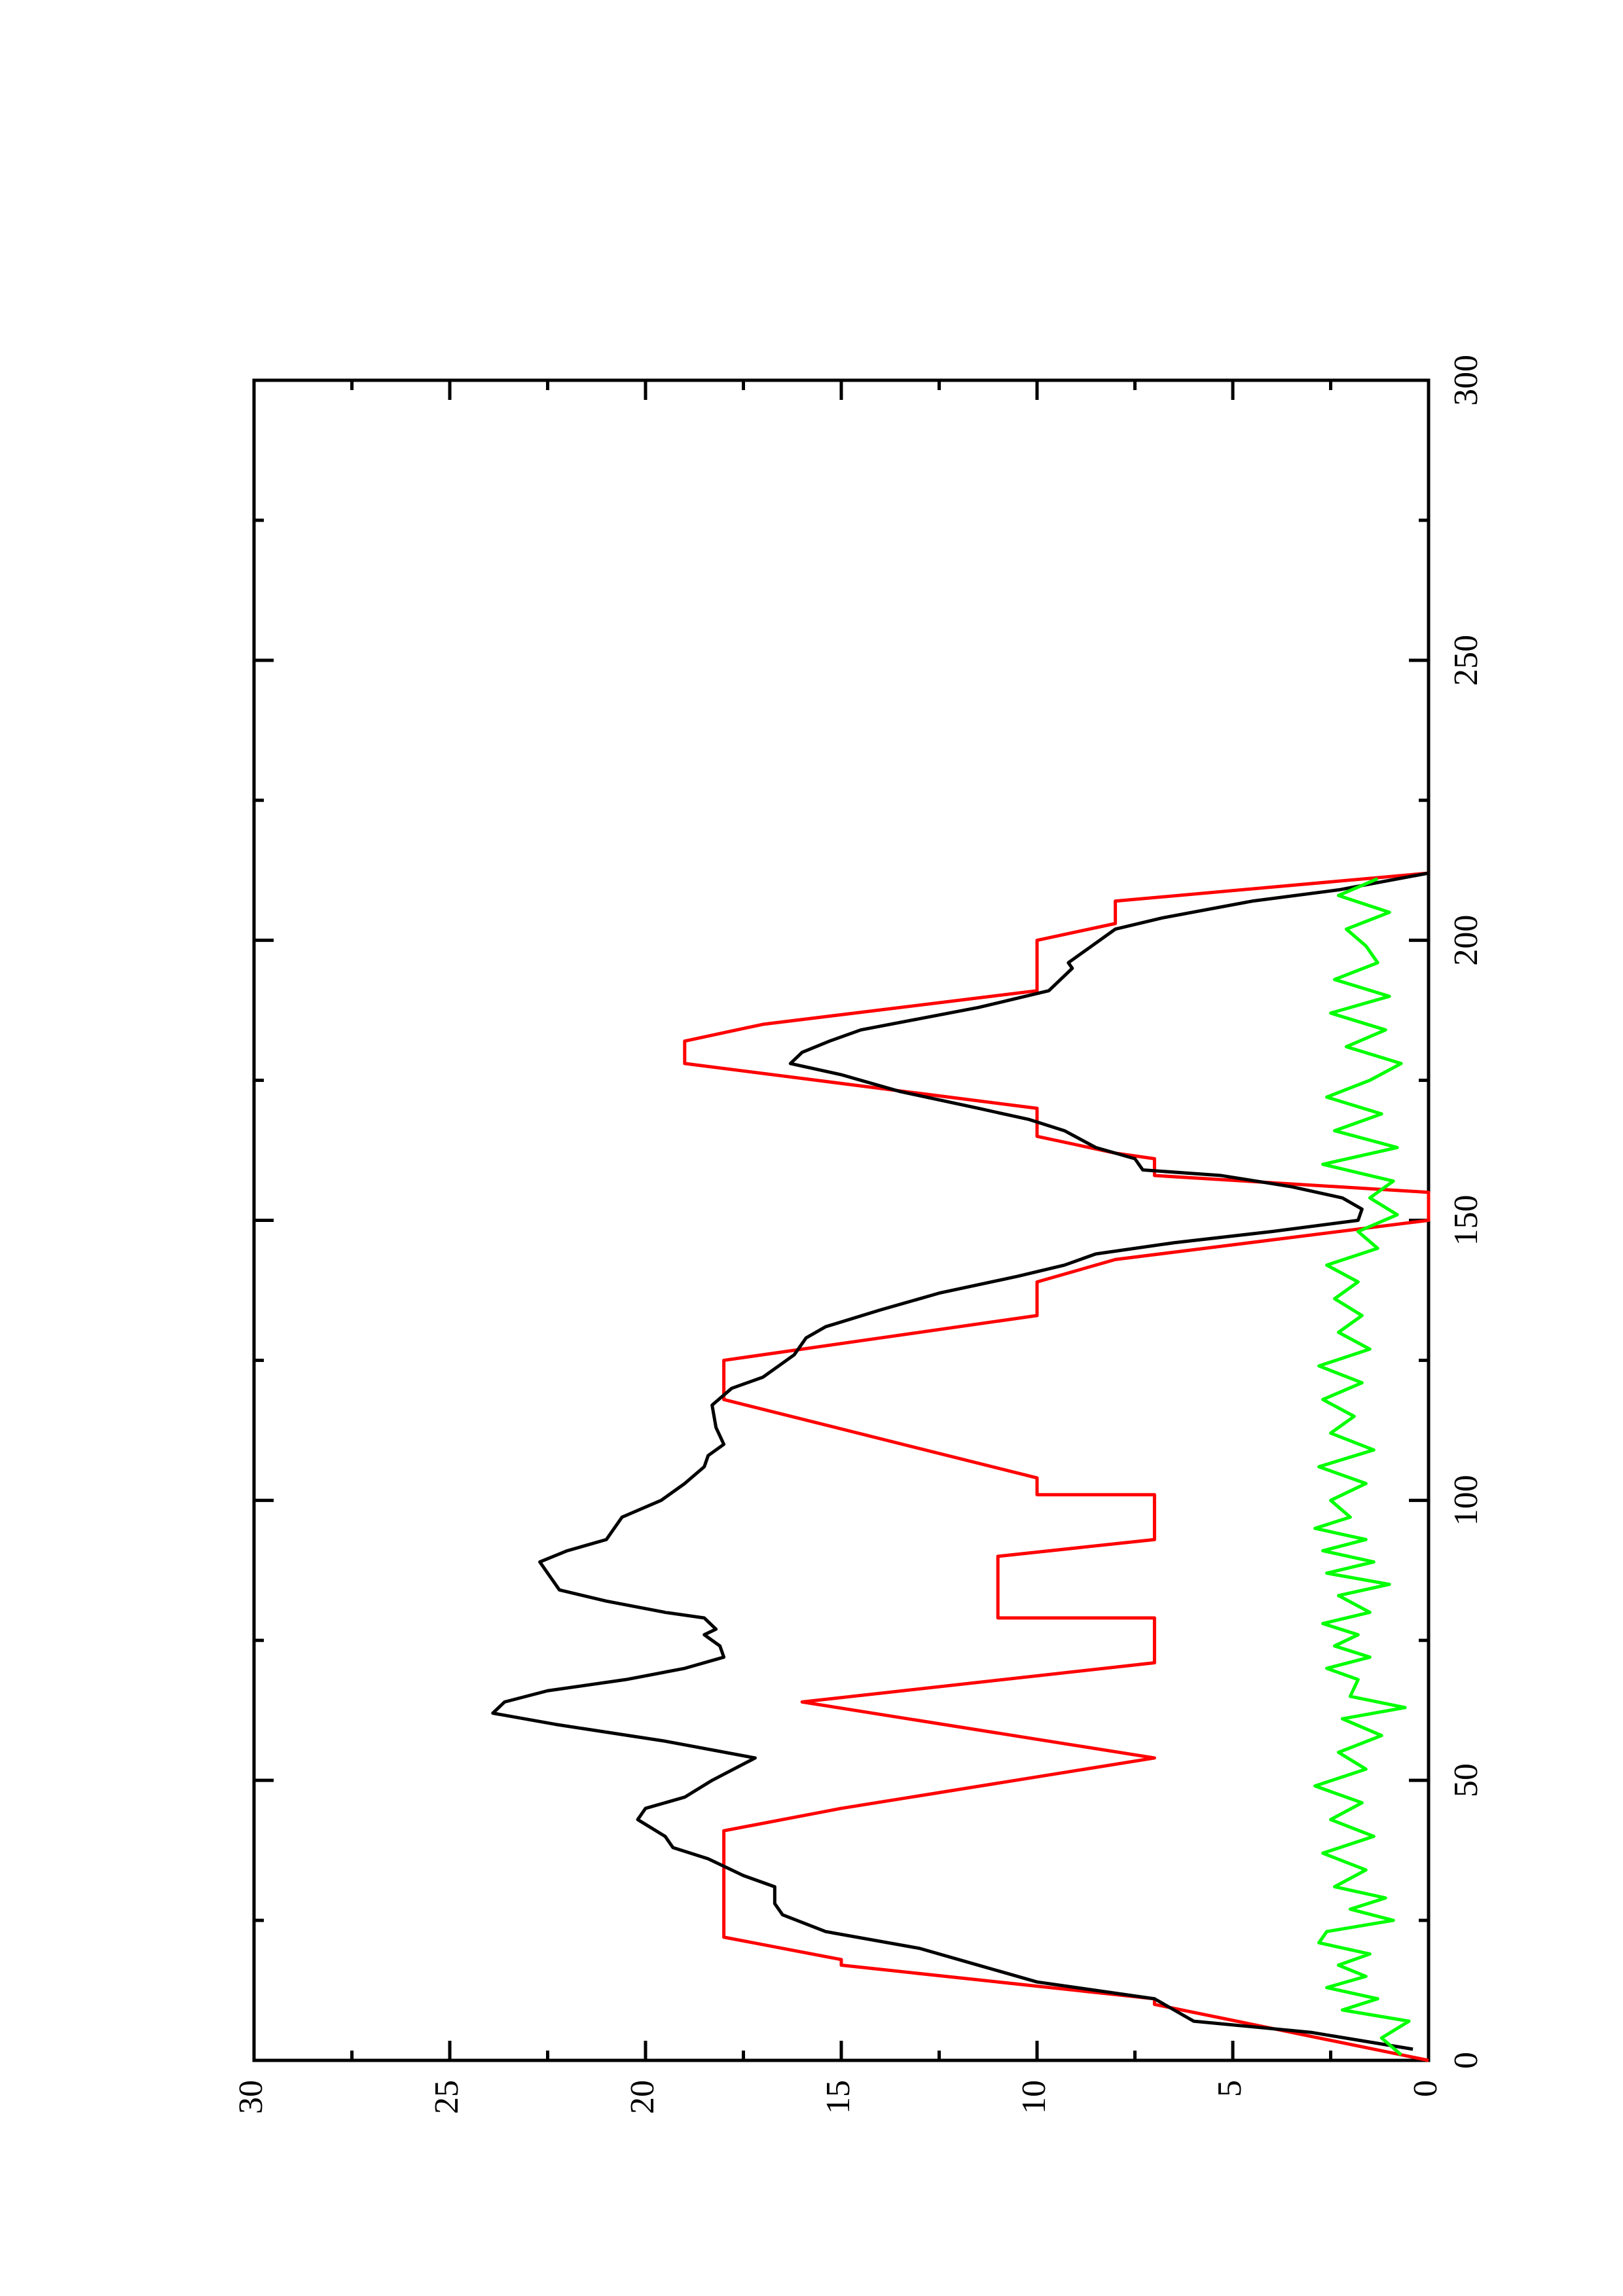 This screenshot has height=2296, width=1623. What do you see at coordinates (1466, 660) in the screenshot?
I see `x-tick-label: 250` at bounding box center [1466, 660].